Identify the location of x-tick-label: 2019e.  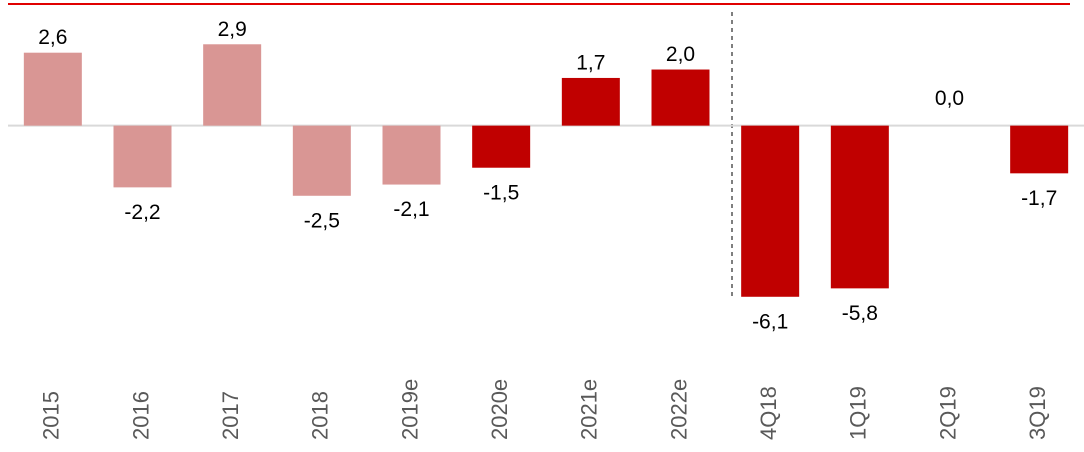
(409, 409).